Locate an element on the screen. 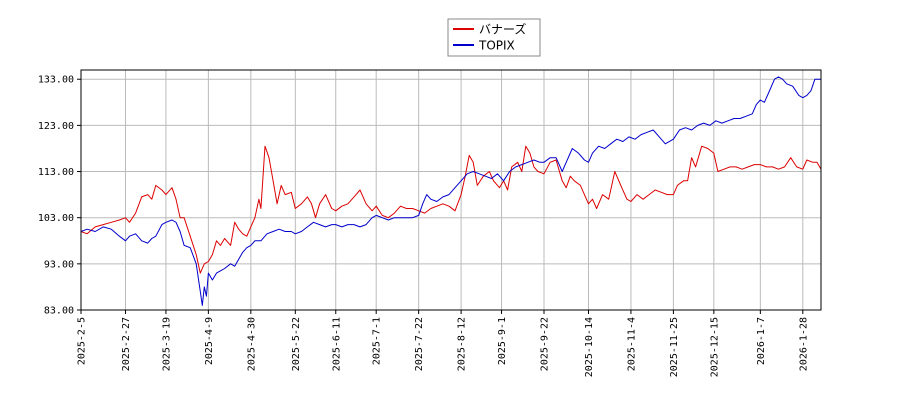  y-tick-label: 93.00 is located at coordinates (59, 264).